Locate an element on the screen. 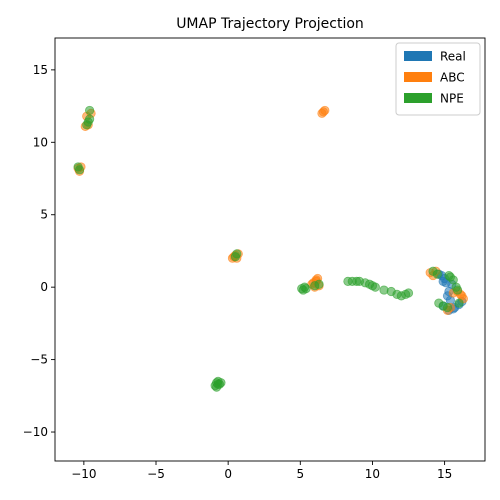 This screenshot has height=500, width=500. legend-label-abc: ABC is located at coordinates (452, 78).